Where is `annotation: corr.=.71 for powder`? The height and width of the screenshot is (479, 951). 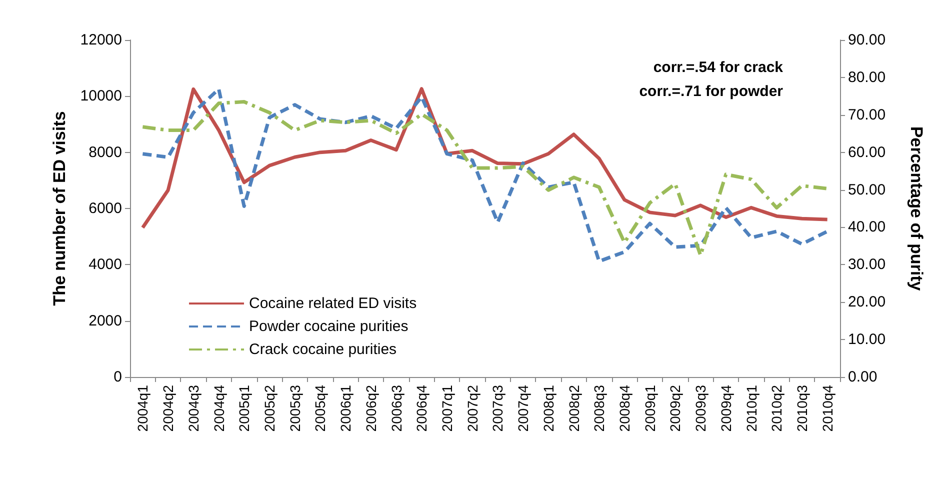
annotation: corr.=.71 for powder is located at coordinates (711, 91).